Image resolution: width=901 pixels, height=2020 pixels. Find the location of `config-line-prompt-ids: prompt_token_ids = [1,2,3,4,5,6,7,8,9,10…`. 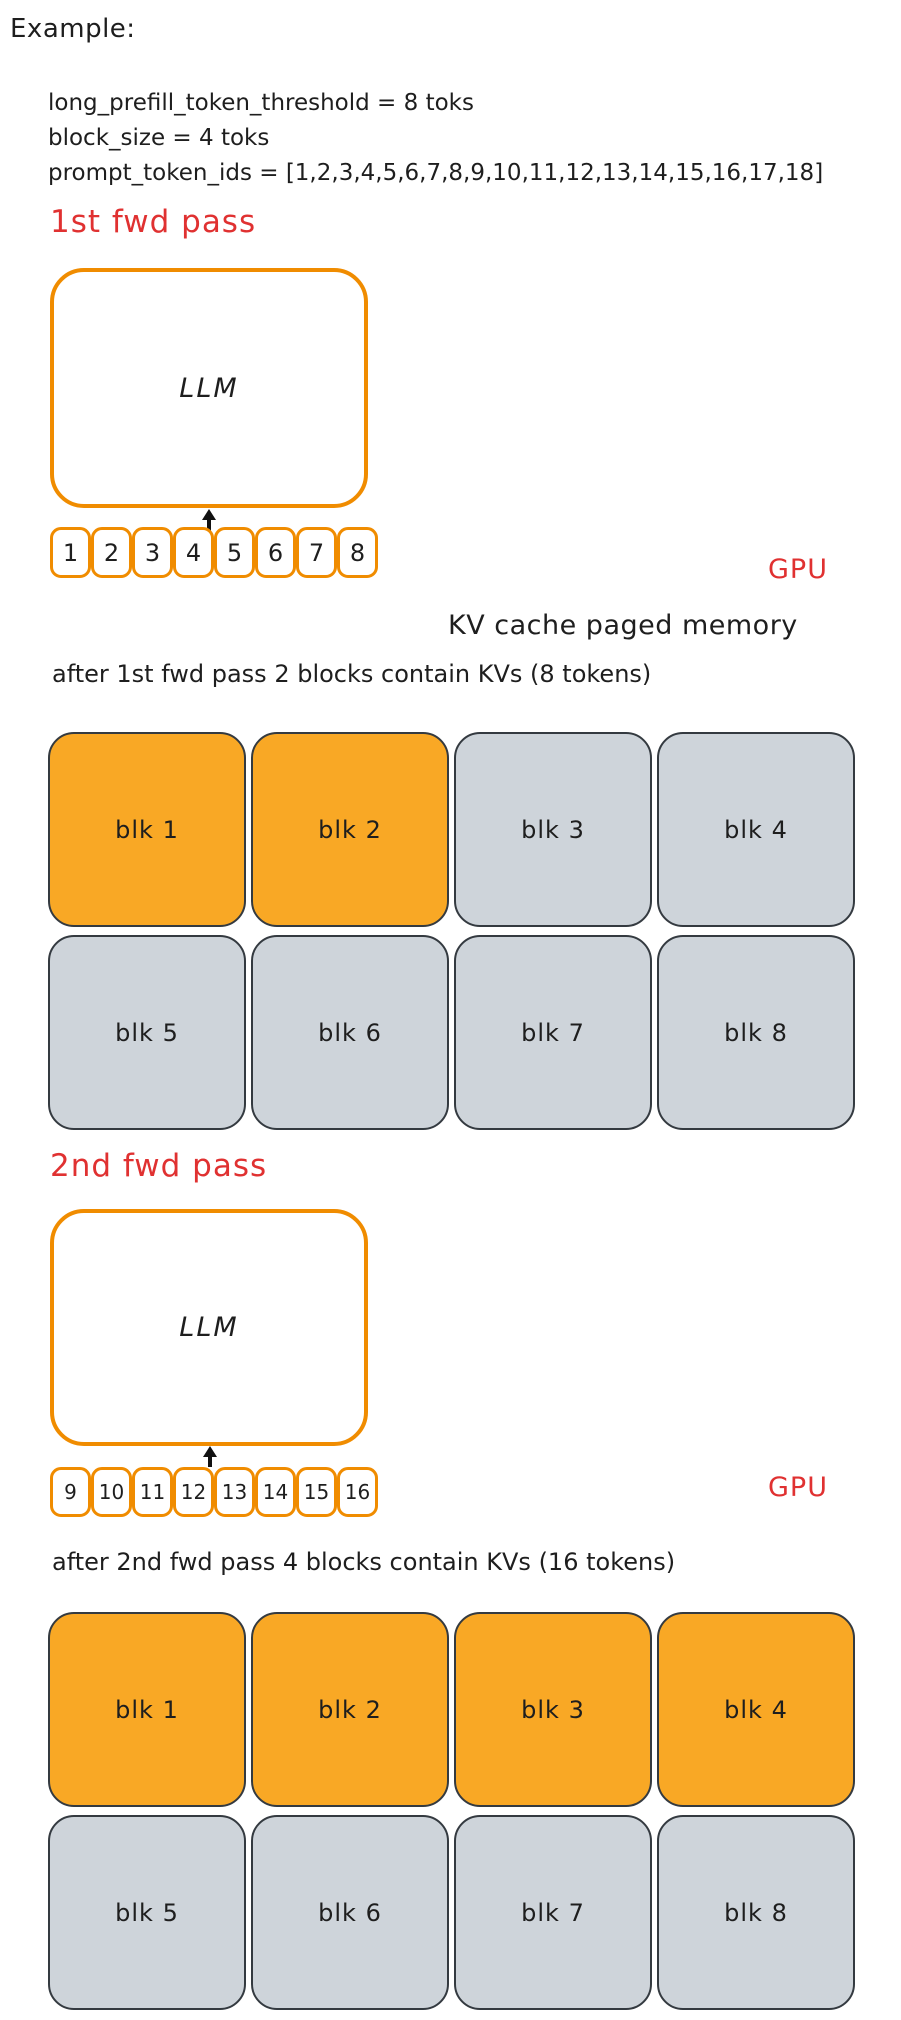

config-line-prompt-ids: prompt_token_ids = [1,2,3,4,5,6,7,8,9,10… is located at coordinates (436, 173).